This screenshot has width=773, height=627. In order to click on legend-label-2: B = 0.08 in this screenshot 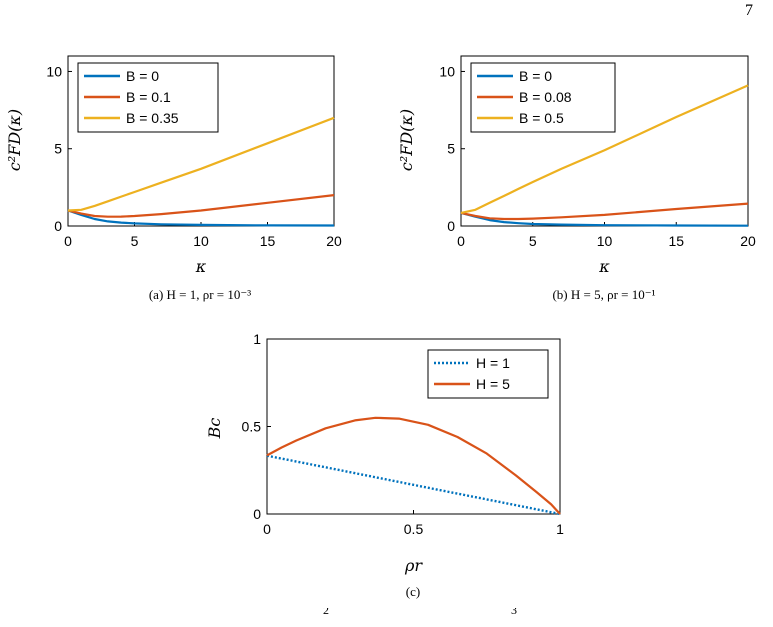, I will do `click(545, 97)`.